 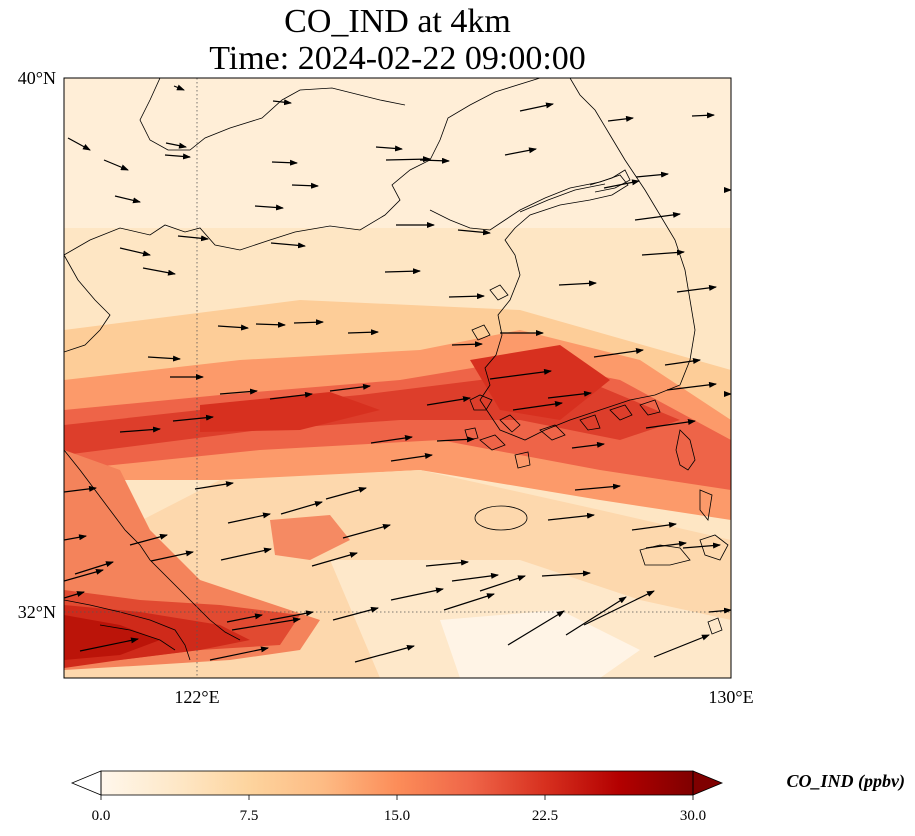 I want to click on lat-tick-label: 32°N, so click(x=37, y=612).